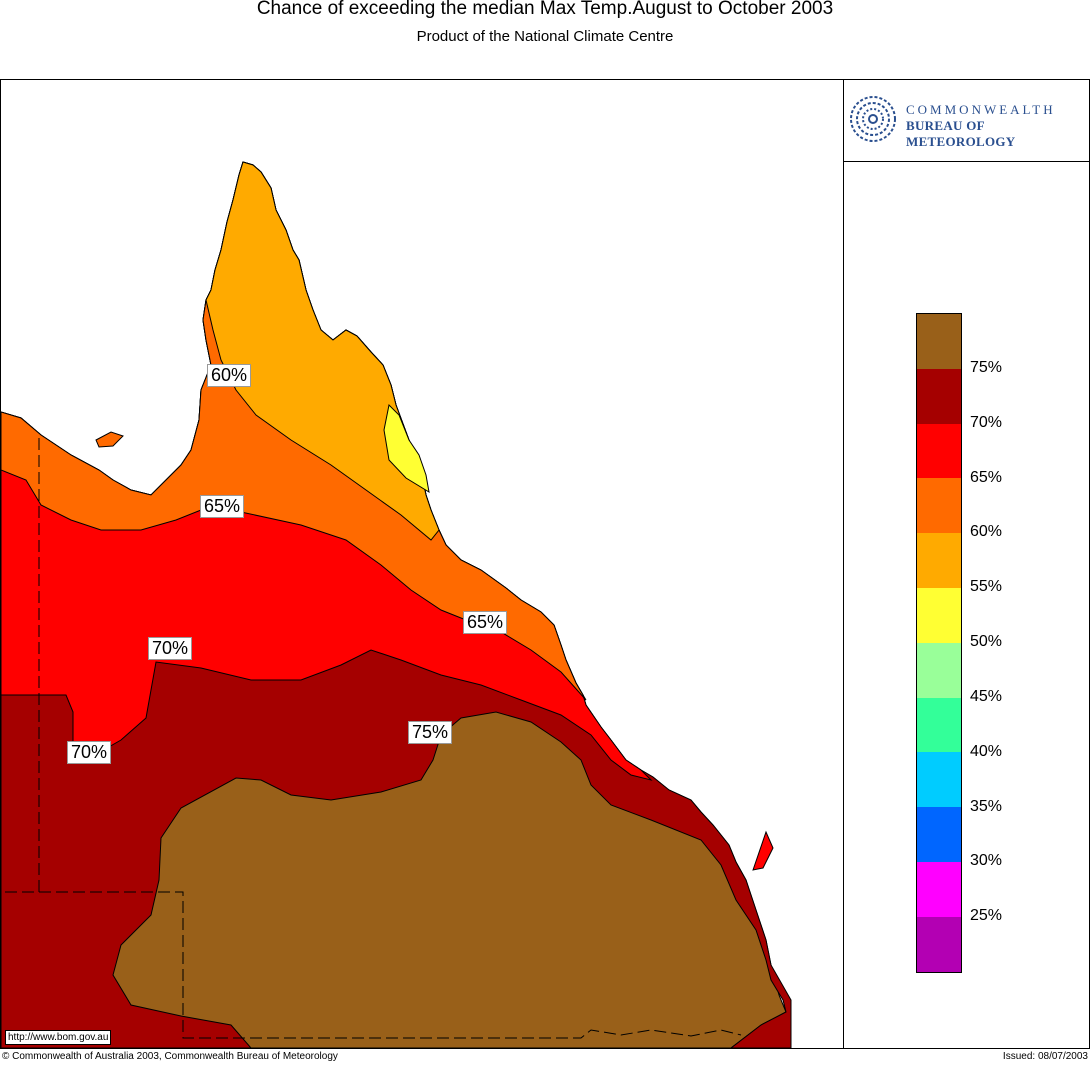  Describe the element at coordinates (545, 36) in the screenshot. I see `map-subtitle: Product of the National Climate Centre` at that location.